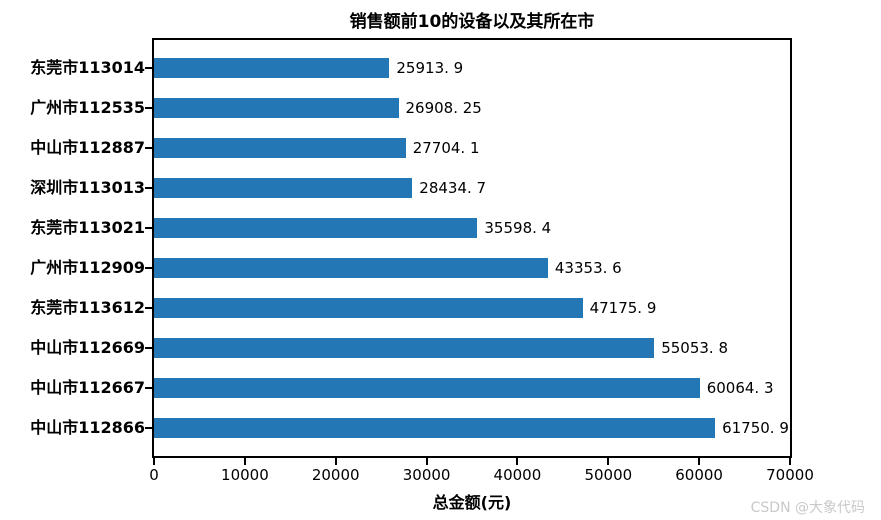  Describe the element at coordinates (453, 188) in the screenshot. I see `bar-value-label: 28434. 7` at that location.